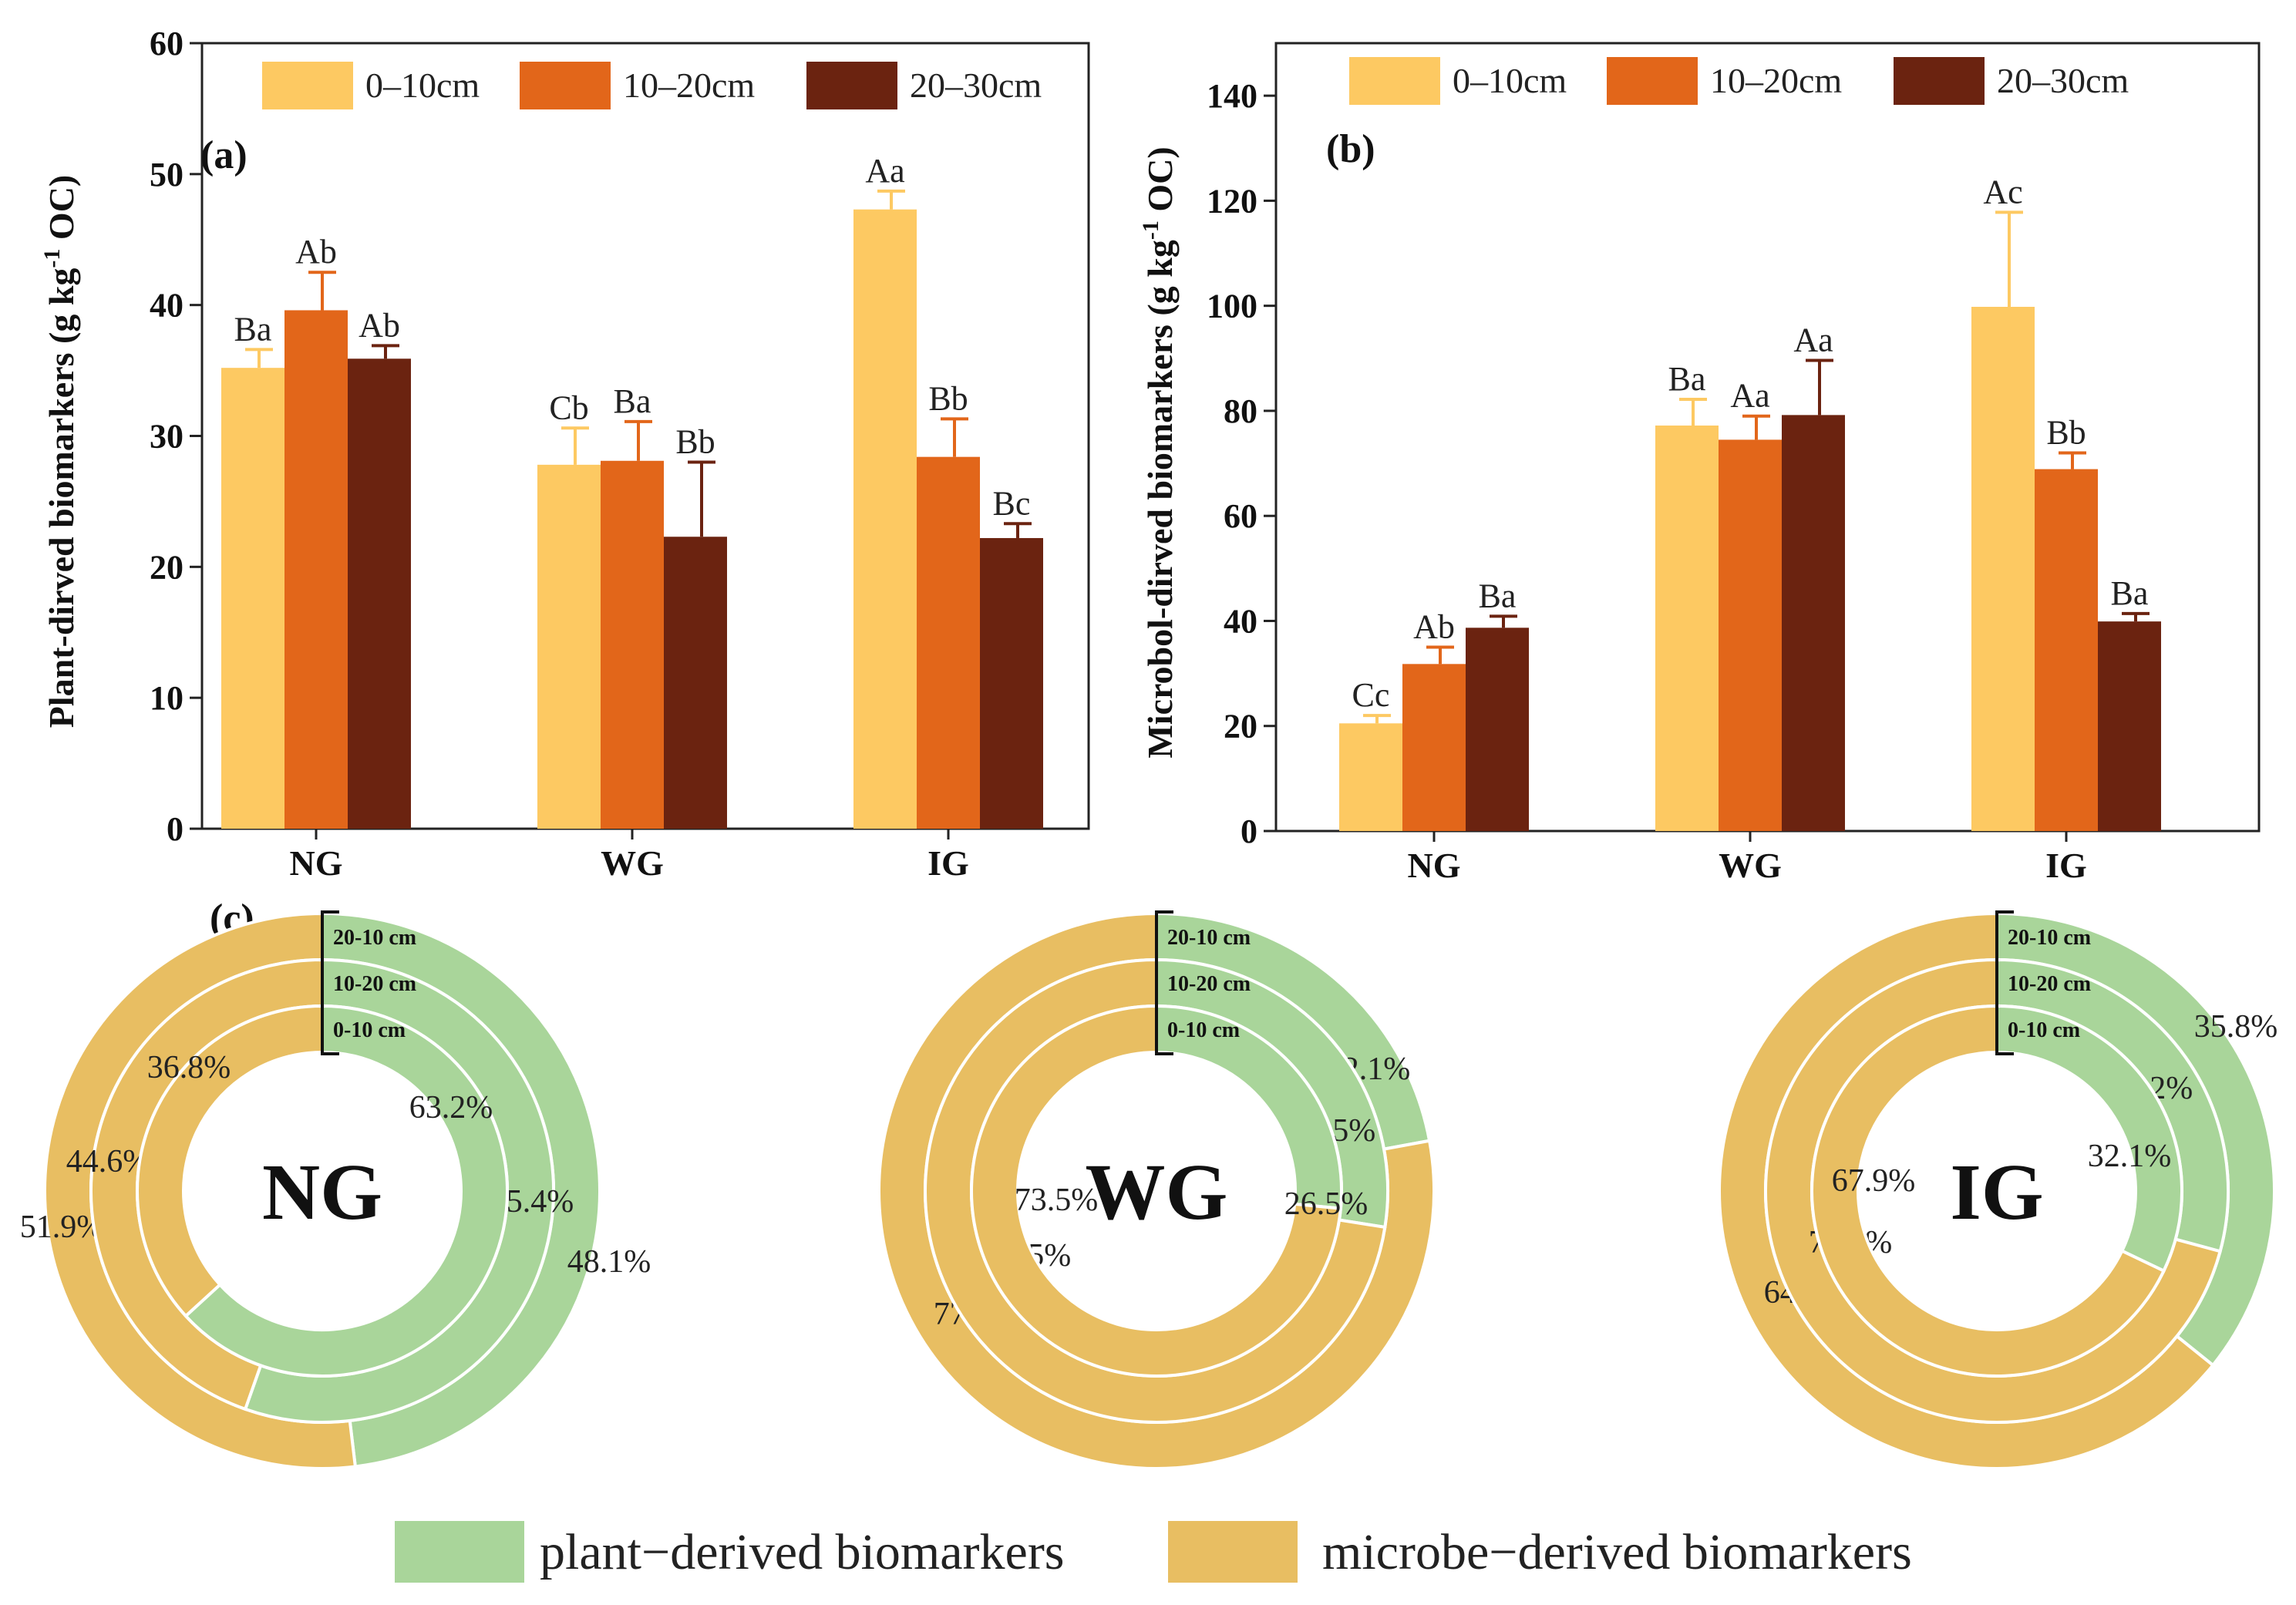 The width and height of the screenshot is (2296, 1605). Describe the element at coordinates (1350, 149) in the screenshot. I see `panel-label: (b)` at that location.